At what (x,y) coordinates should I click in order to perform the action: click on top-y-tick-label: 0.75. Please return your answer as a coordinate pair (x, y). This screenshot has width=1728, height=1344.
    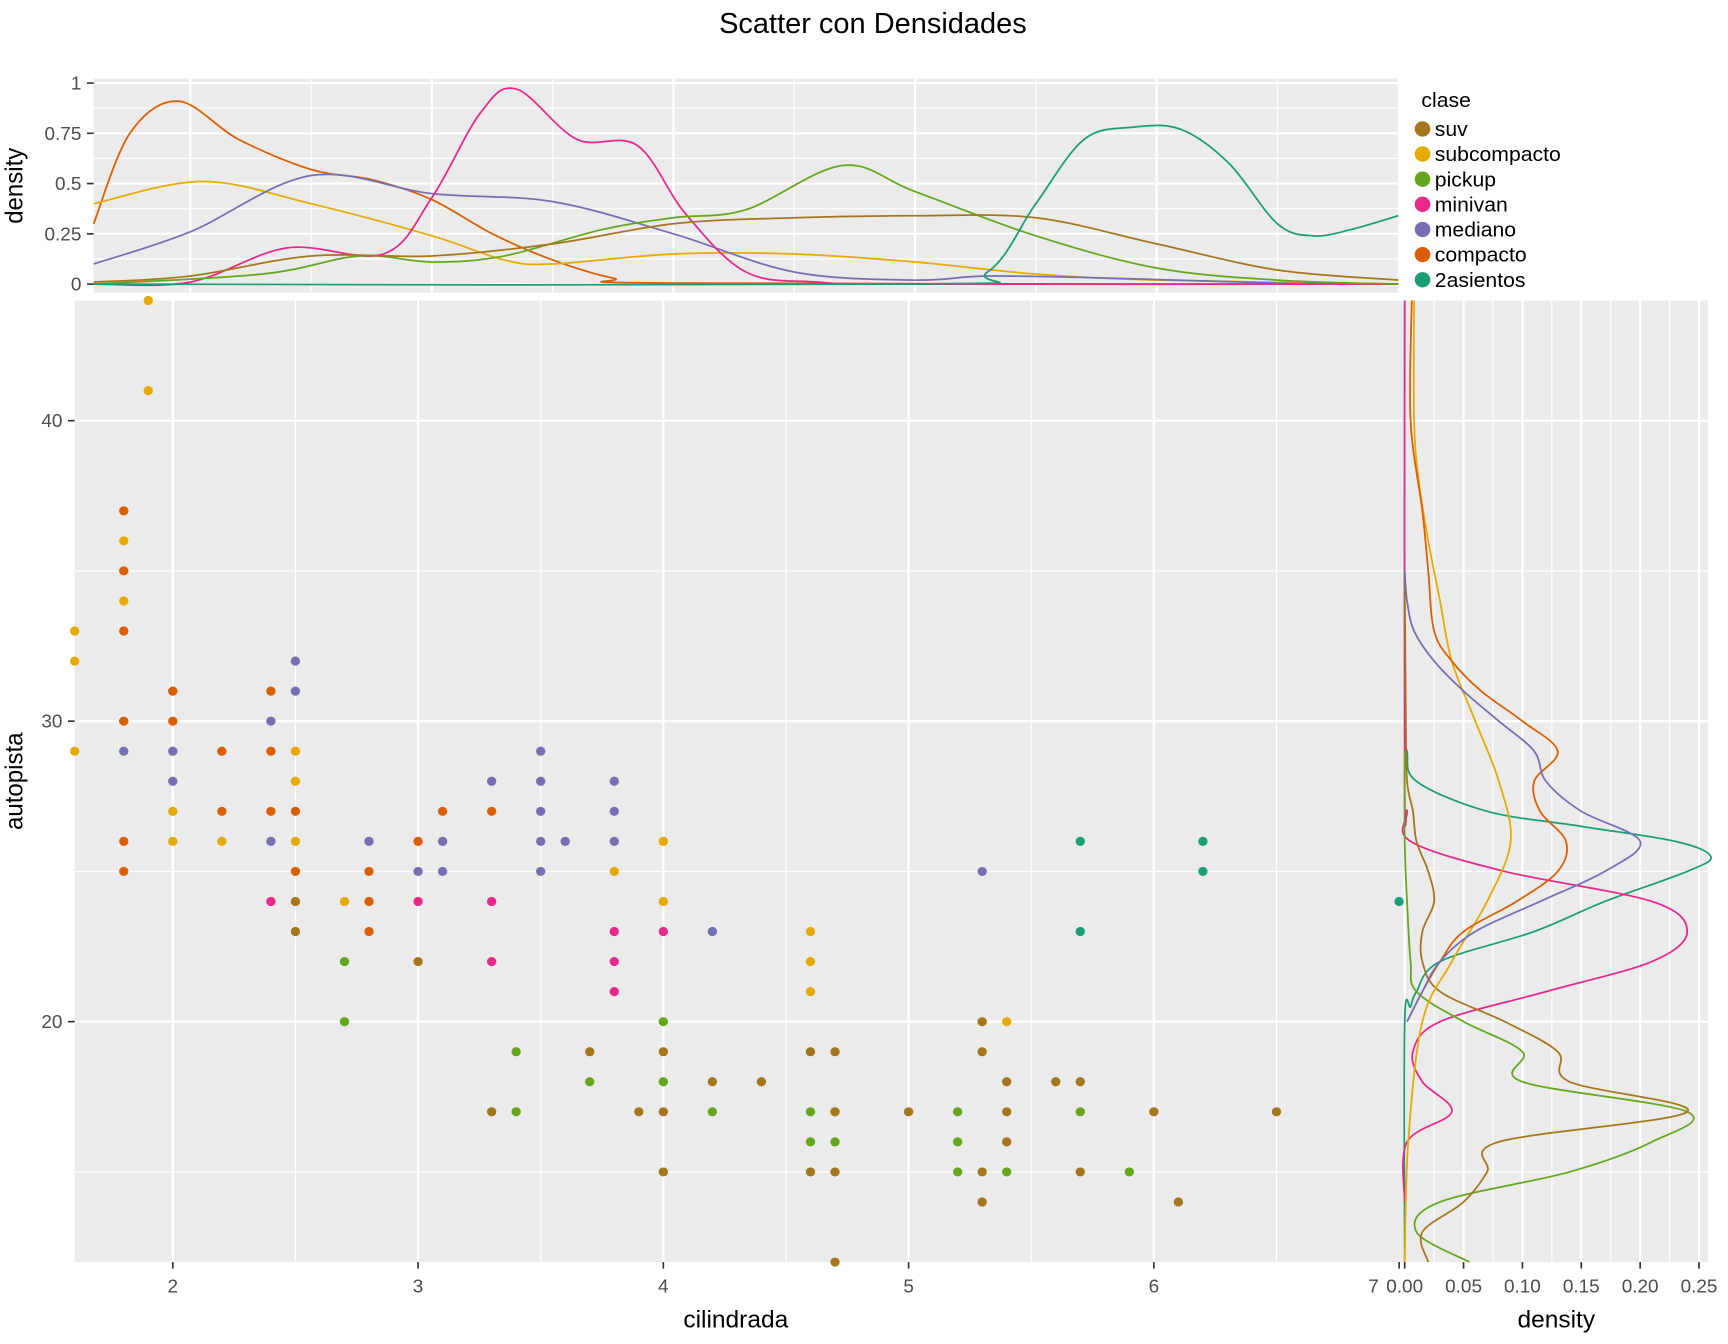
    Looking at the image, I should click on (63, 133).